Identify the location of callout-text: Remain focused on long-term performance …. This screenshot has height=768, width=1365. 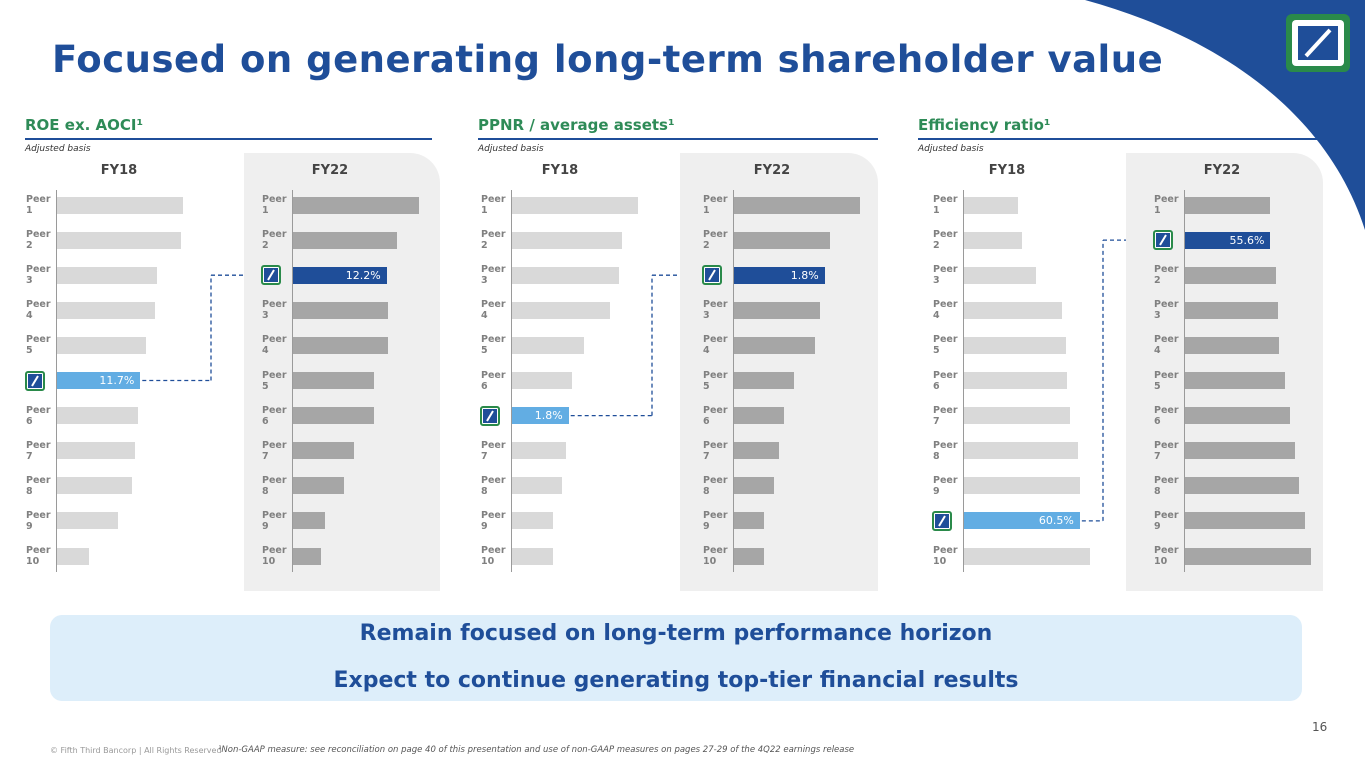
(676, 633).